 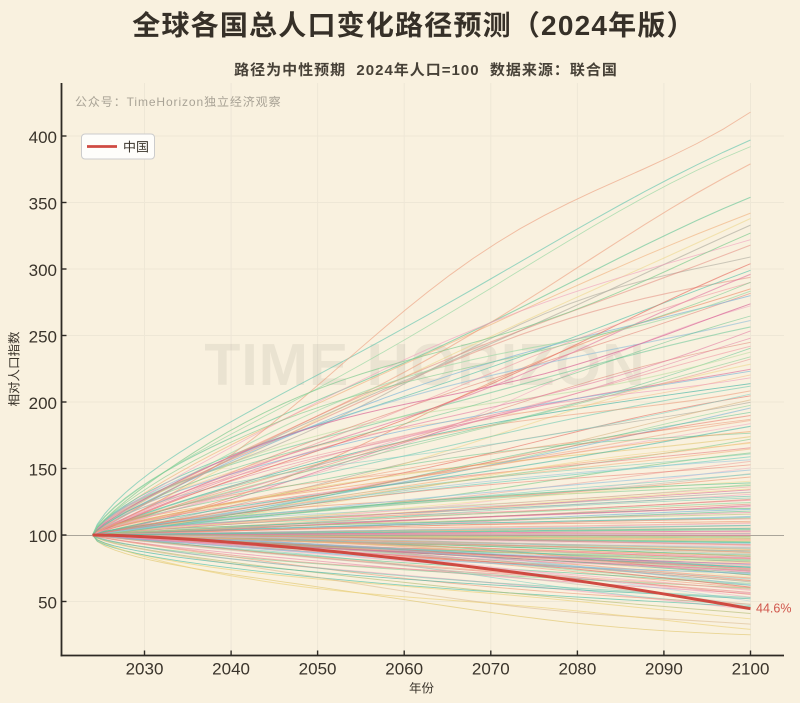 What do you see at coordinates (15, 369) in the screenshot?
I see `svg-text: 相对人口指数` at bounding box center [15, 369].